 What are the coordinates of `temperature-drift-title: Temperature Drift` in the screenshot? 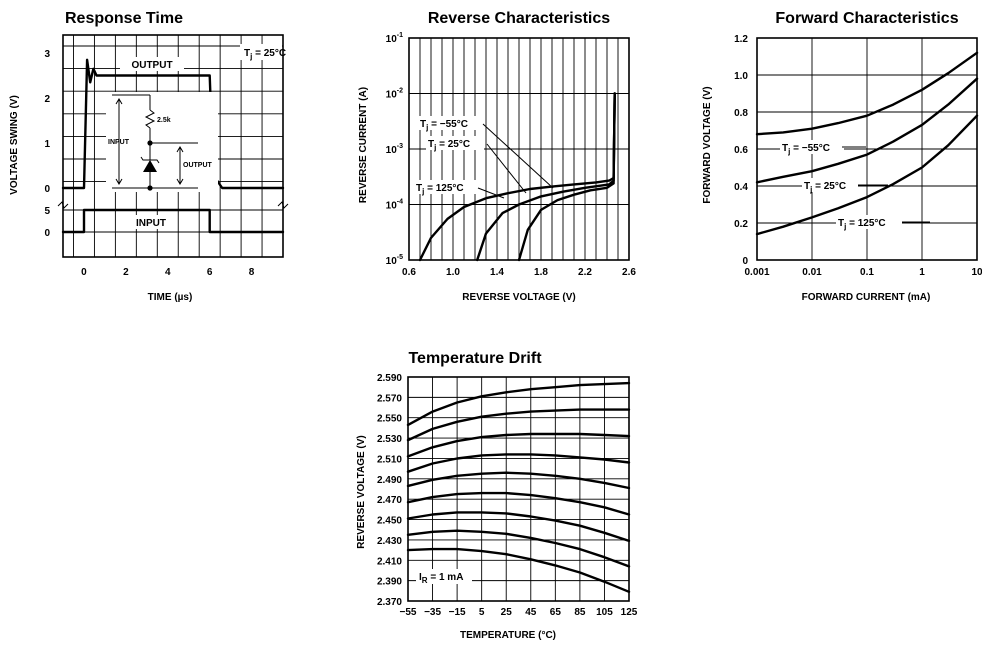 It's located at (475, 358).